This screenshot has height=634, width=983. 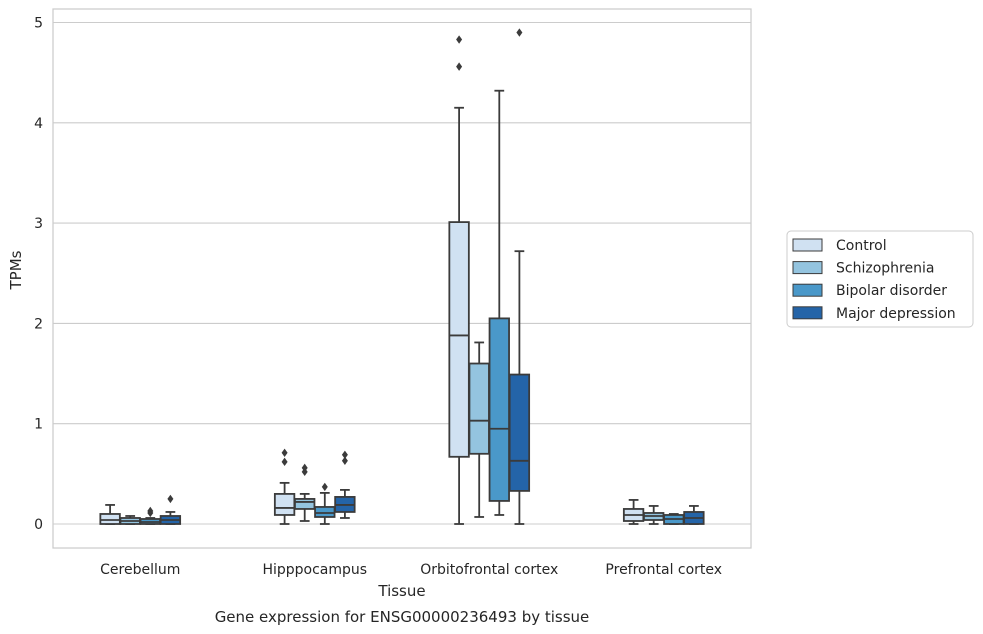 What do you see at coordinates (401, 591) in the screenshot?
I see `x-axis-label: Tissue` at bounding box center [401, 591].